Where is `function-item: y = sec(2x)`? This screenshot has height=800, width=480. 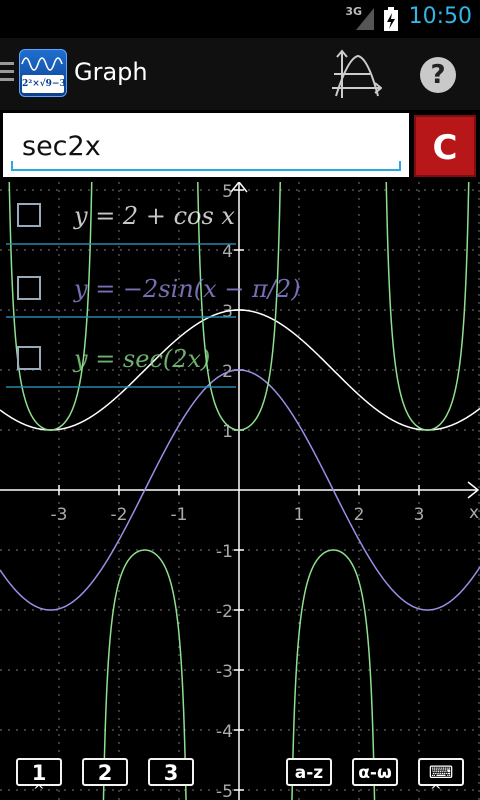 function-item: y = sec(2x) is located at coordinates (121, 366).